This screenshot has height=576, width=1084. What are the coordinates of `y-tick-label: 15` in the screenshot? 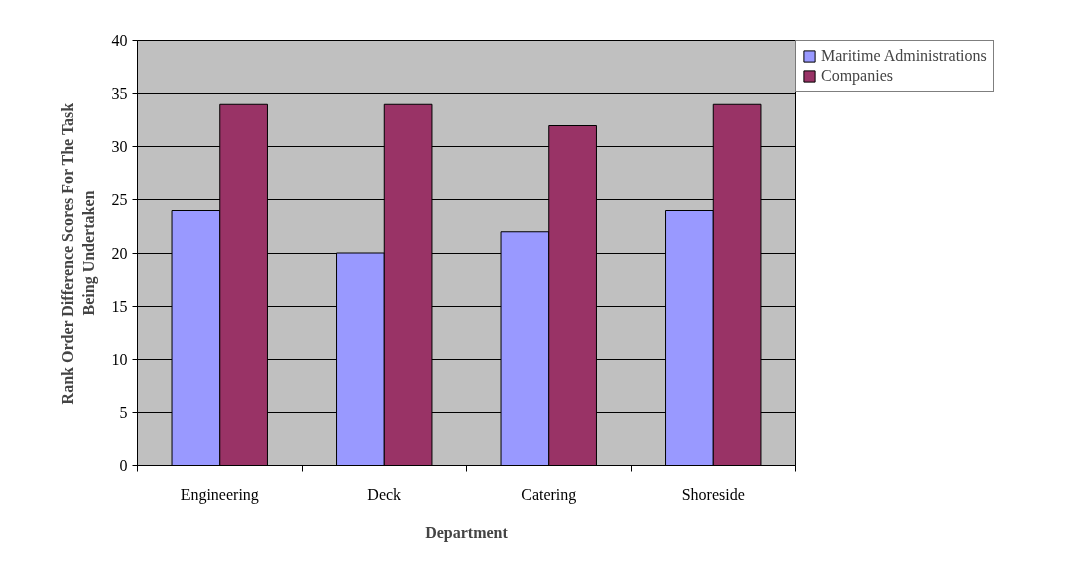 It's located at (119, 306).